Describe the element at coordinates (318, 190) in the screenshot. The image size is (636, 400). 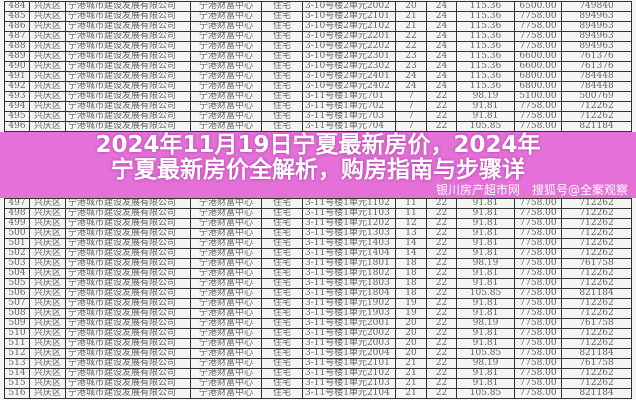
I see `watermark: 银川房产超市网 搜狐号@全案观察` at that location.